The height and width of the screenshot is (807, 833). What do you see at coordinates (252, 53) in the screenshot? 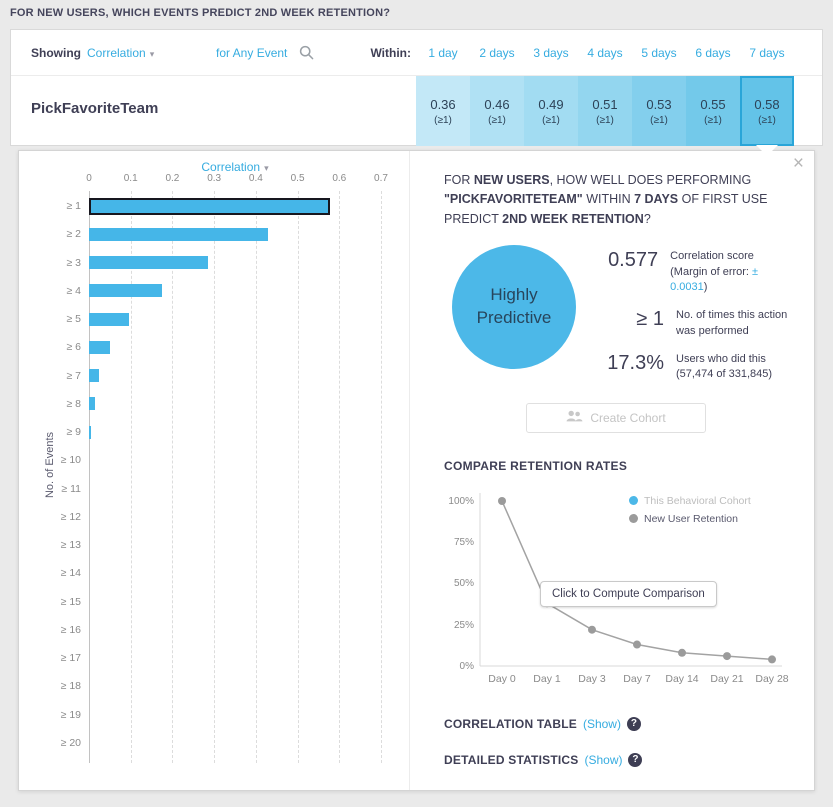
I see `event-filter-link: for Any Event` at bounding box center [252, 53].